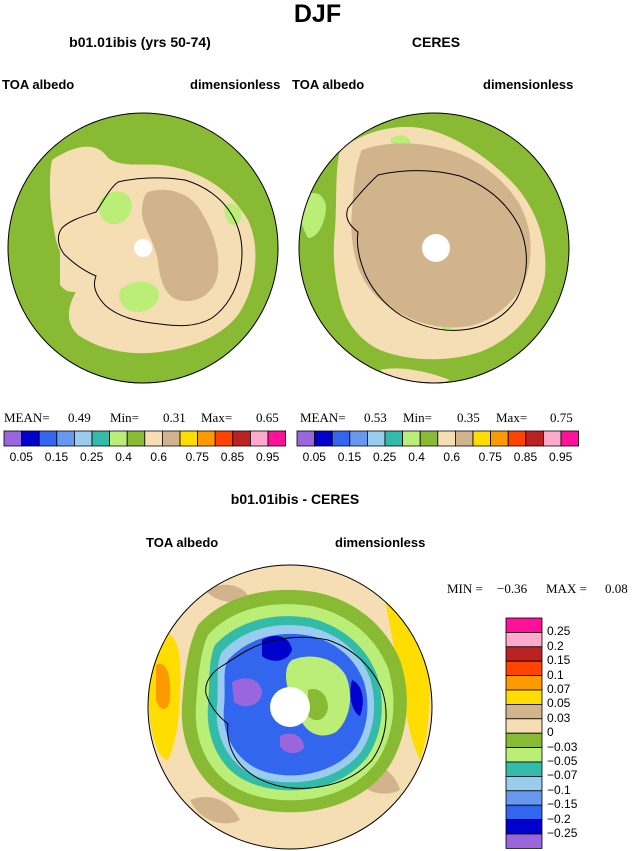 This screenshot has height=851, width=635. Describe the element at coordinates (524, 733) in the screenshot. I see `diff-colorbar` at that location.